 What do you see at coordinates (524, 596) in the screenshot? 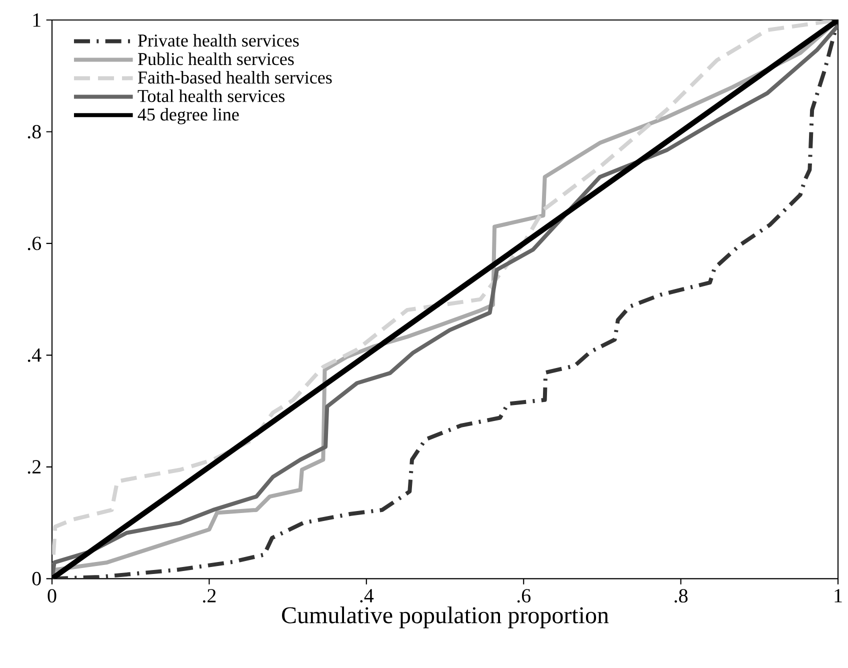
I see `x-tick-label: .6` at bounding box center [524, 596].